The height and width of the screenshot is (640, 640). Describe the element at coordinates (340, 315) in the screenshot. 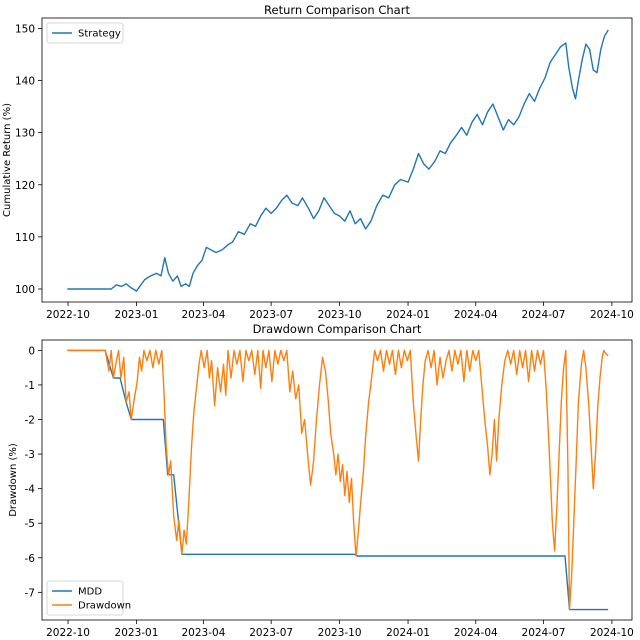

I see `return-x-tick-label: 2023-10` at that location.